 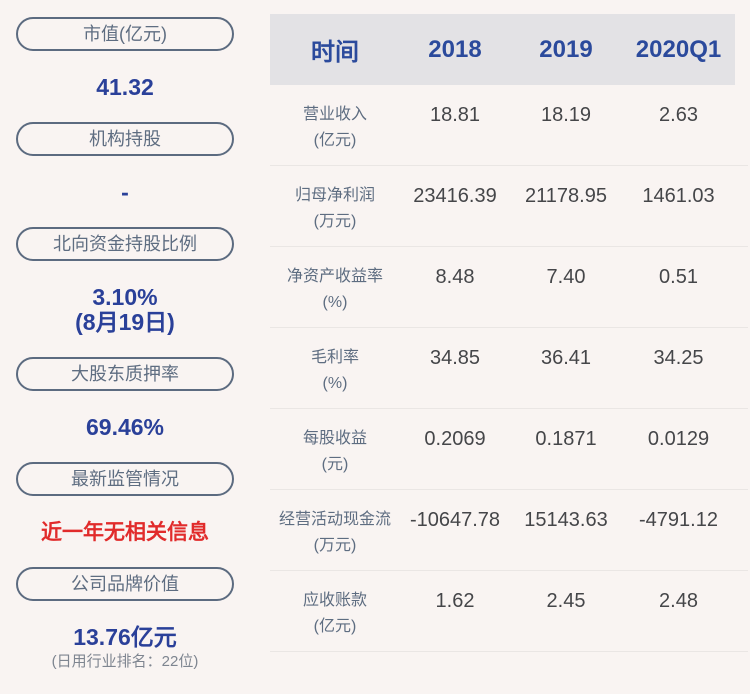 I want to click on row-value-2018: 1.62, so click(x=455, y=601).